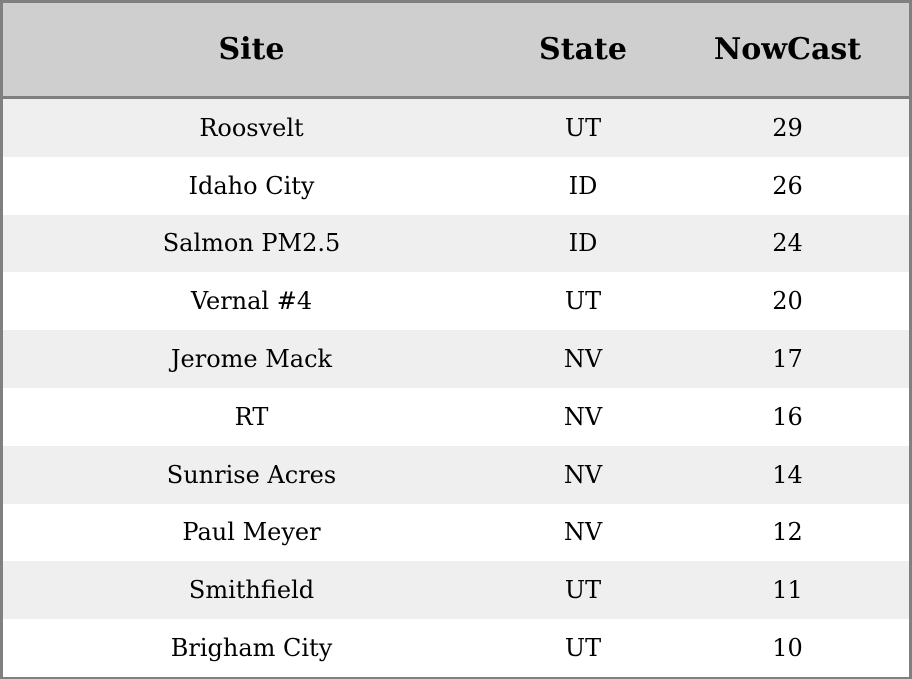 This screenshot has height=679, width=912. I want to click on cell-site: Paul Meyer, so click(251, 532).